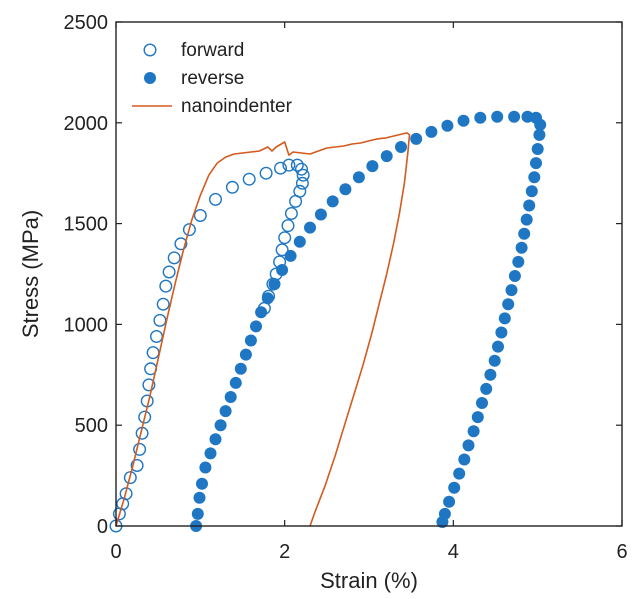  What do you see at coordinates (621, 552) in the screenshot?
I see `x-tick-label: 6` at bounding box center [621, 552].